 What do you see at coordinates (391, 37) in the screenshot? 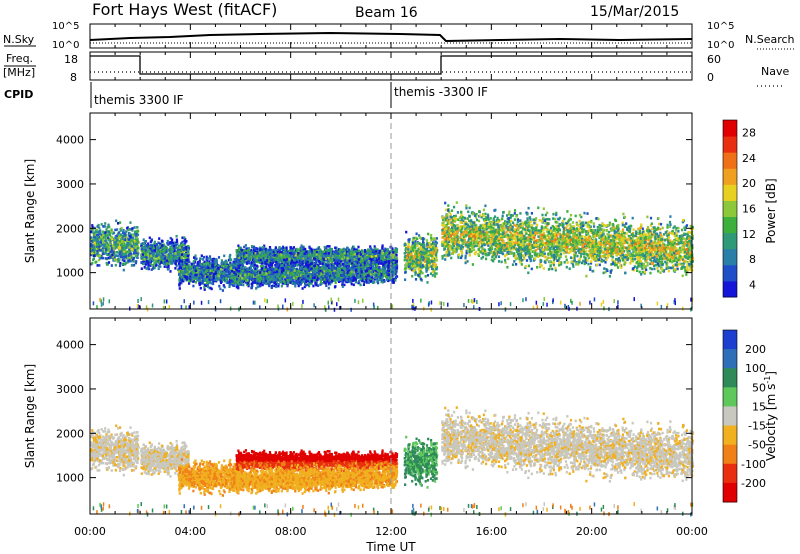
I see `nsky-trace` at bounding box center [391, 37].